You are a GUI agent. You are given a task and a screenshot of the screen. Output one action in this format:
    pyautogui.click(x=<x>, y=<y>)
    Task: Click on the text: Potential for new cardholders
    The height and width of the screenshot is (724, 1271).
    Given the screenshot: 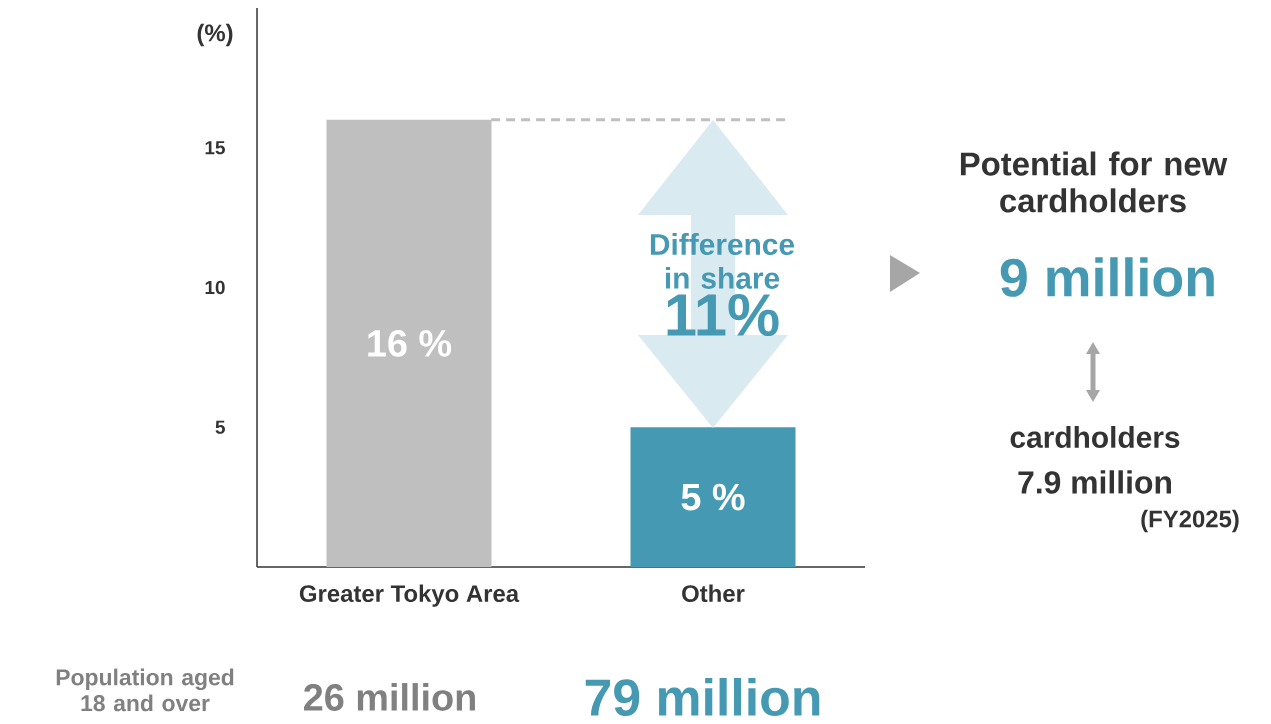 What is the action you would take?
    pyautogui.click(x=1094, y=182)
    